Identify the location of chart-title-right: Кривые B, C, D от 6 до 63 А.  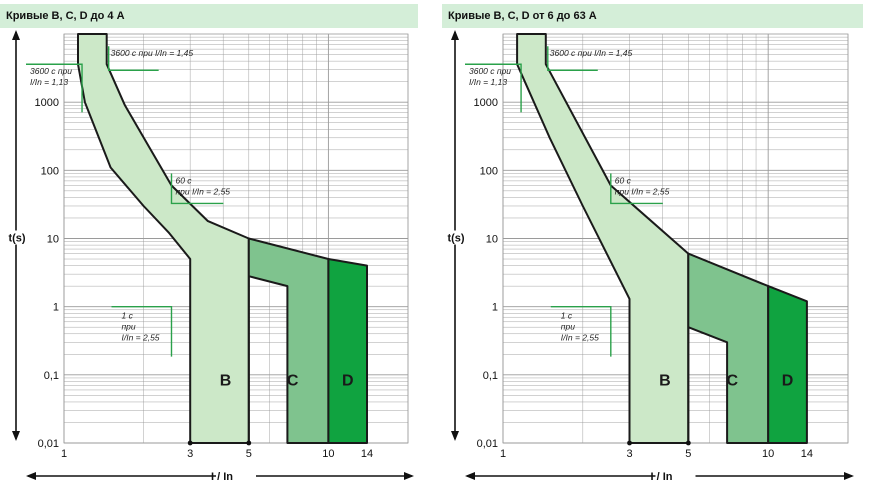
(652, 16).